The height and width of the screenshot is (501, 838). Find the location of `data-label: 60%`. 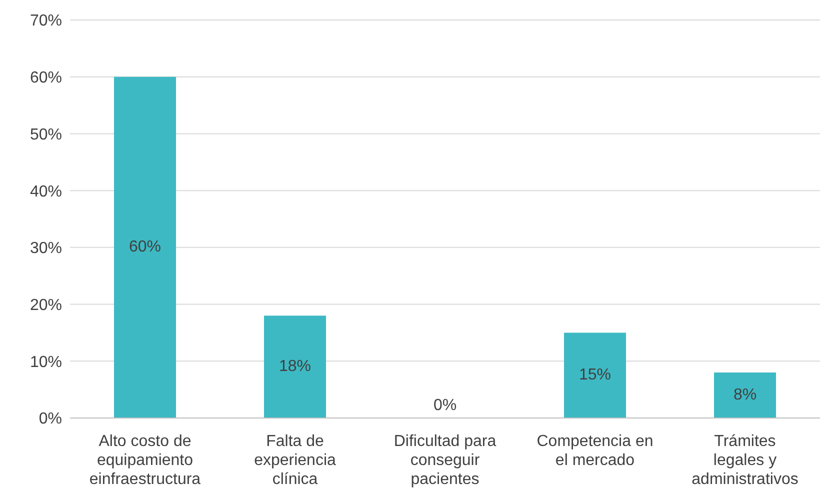

data-label: 60% is located at coordinates (145, 247).